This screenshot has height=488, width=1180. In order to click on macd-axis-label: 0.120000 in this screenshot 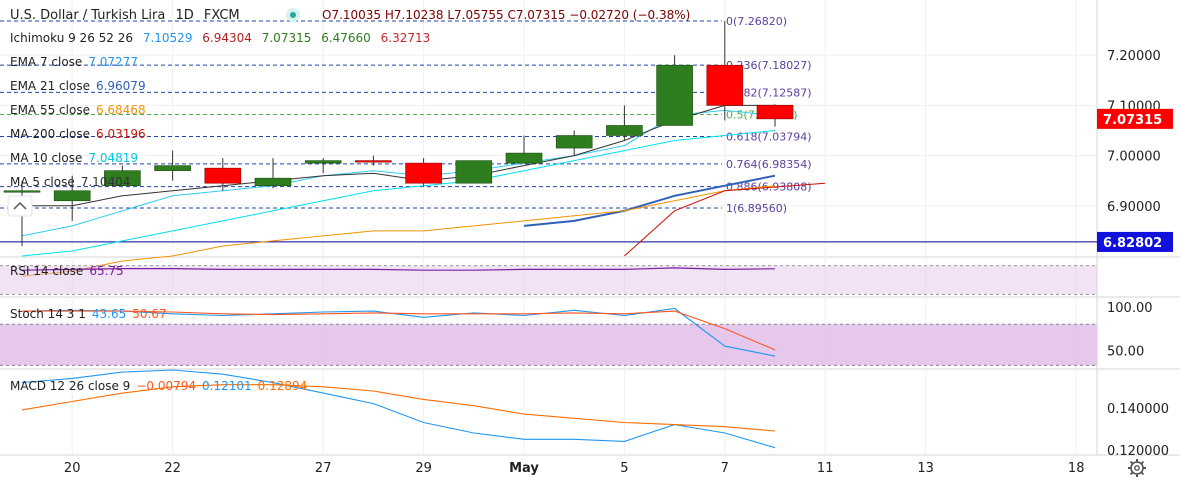, I will do `click(1138, 451)`.